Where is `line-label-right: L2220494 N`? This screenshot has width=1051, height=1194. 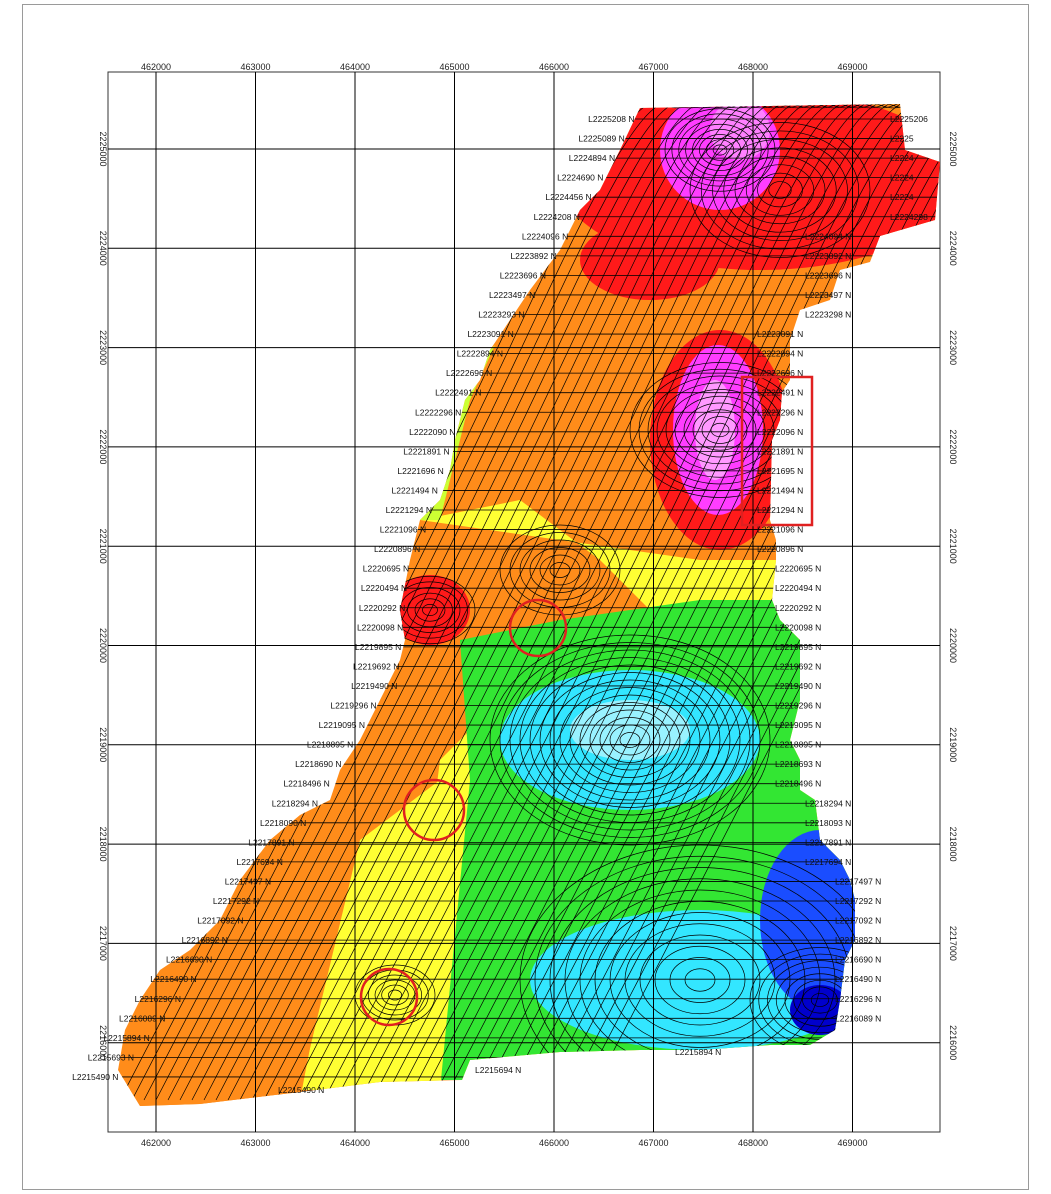
line-label-right: L2220494 N is located at coordinates (798, 588).